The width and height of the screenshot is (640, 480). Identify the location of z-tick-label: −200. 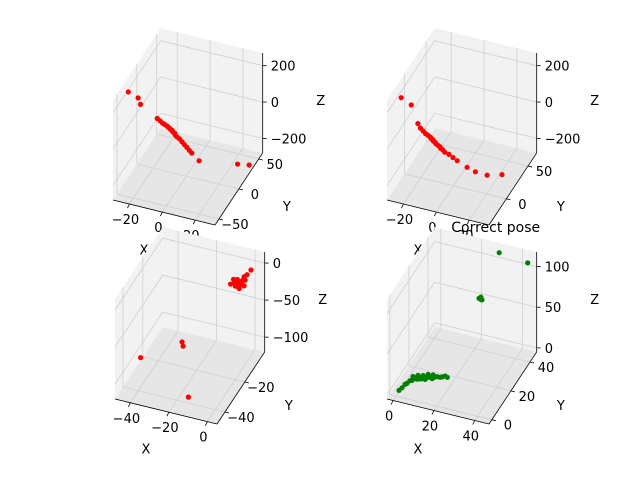
(563, 139).